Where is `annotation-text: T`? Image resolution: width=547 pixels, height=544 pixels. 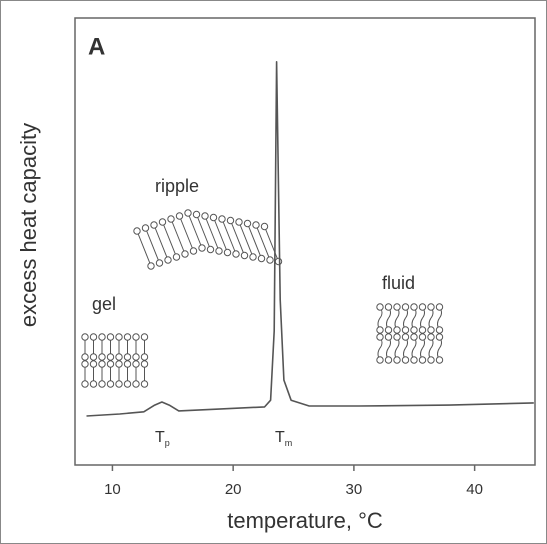 annotation-text: T is located at coordinates (160, 437).